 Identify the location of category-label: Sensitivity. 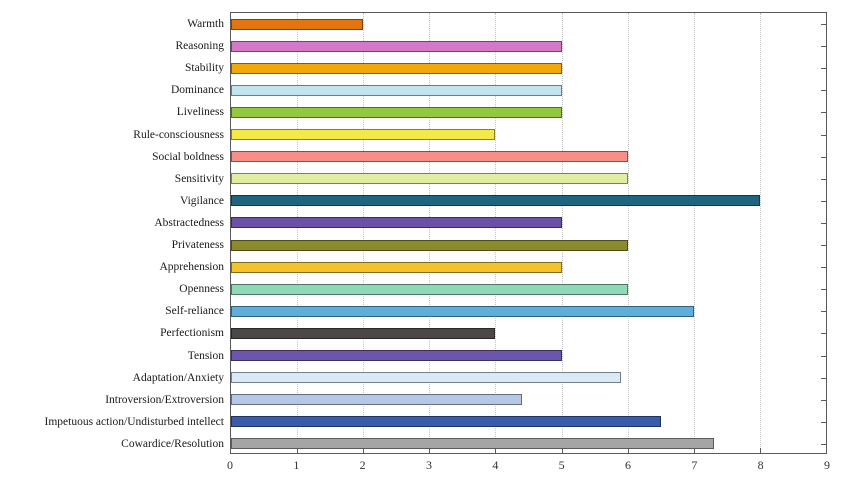
(199, 178).